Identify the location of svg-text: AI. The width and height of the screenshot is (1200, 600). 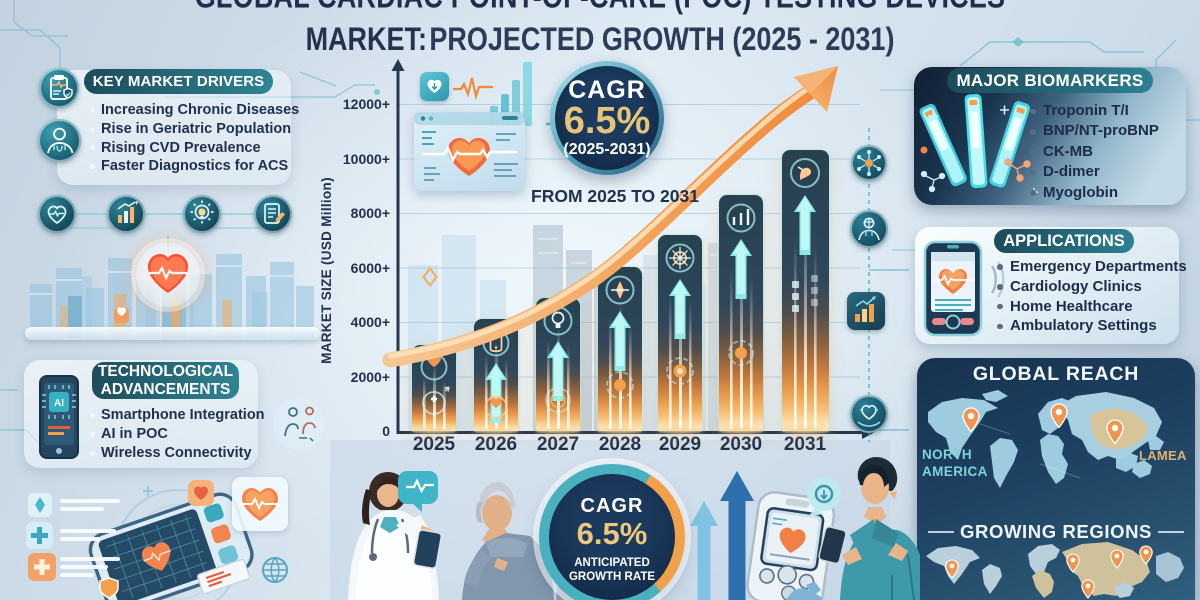
(59, 403).